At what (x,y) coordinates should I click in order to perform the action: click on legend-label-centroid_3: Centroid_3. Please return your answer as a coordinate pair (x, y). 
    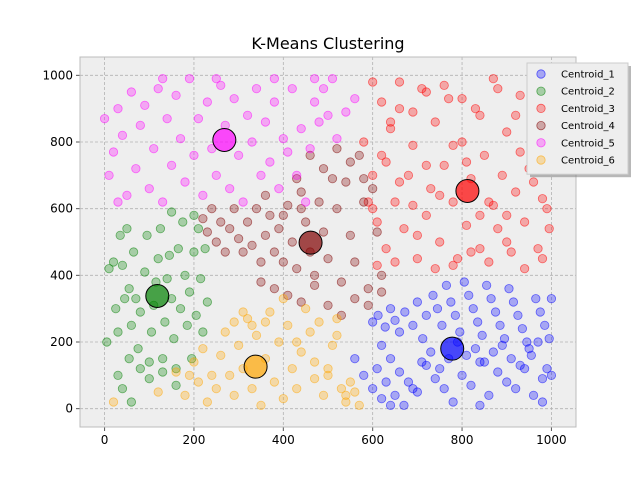
    Looking at the image, I should click on (588, 109).